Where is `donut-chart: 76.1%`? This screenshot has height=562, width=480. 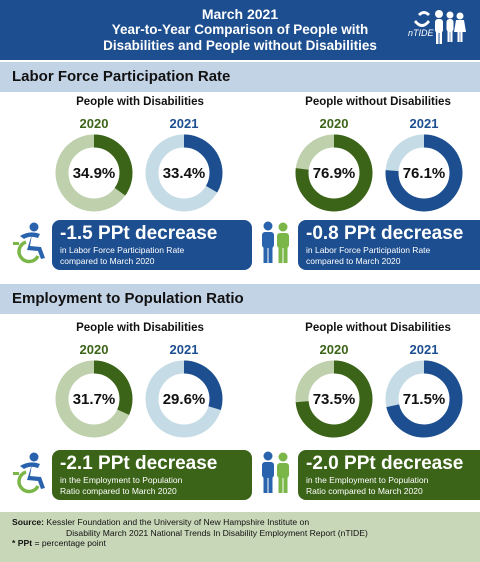
donut-chart: 76.1% is located at coordinates (424, 173).